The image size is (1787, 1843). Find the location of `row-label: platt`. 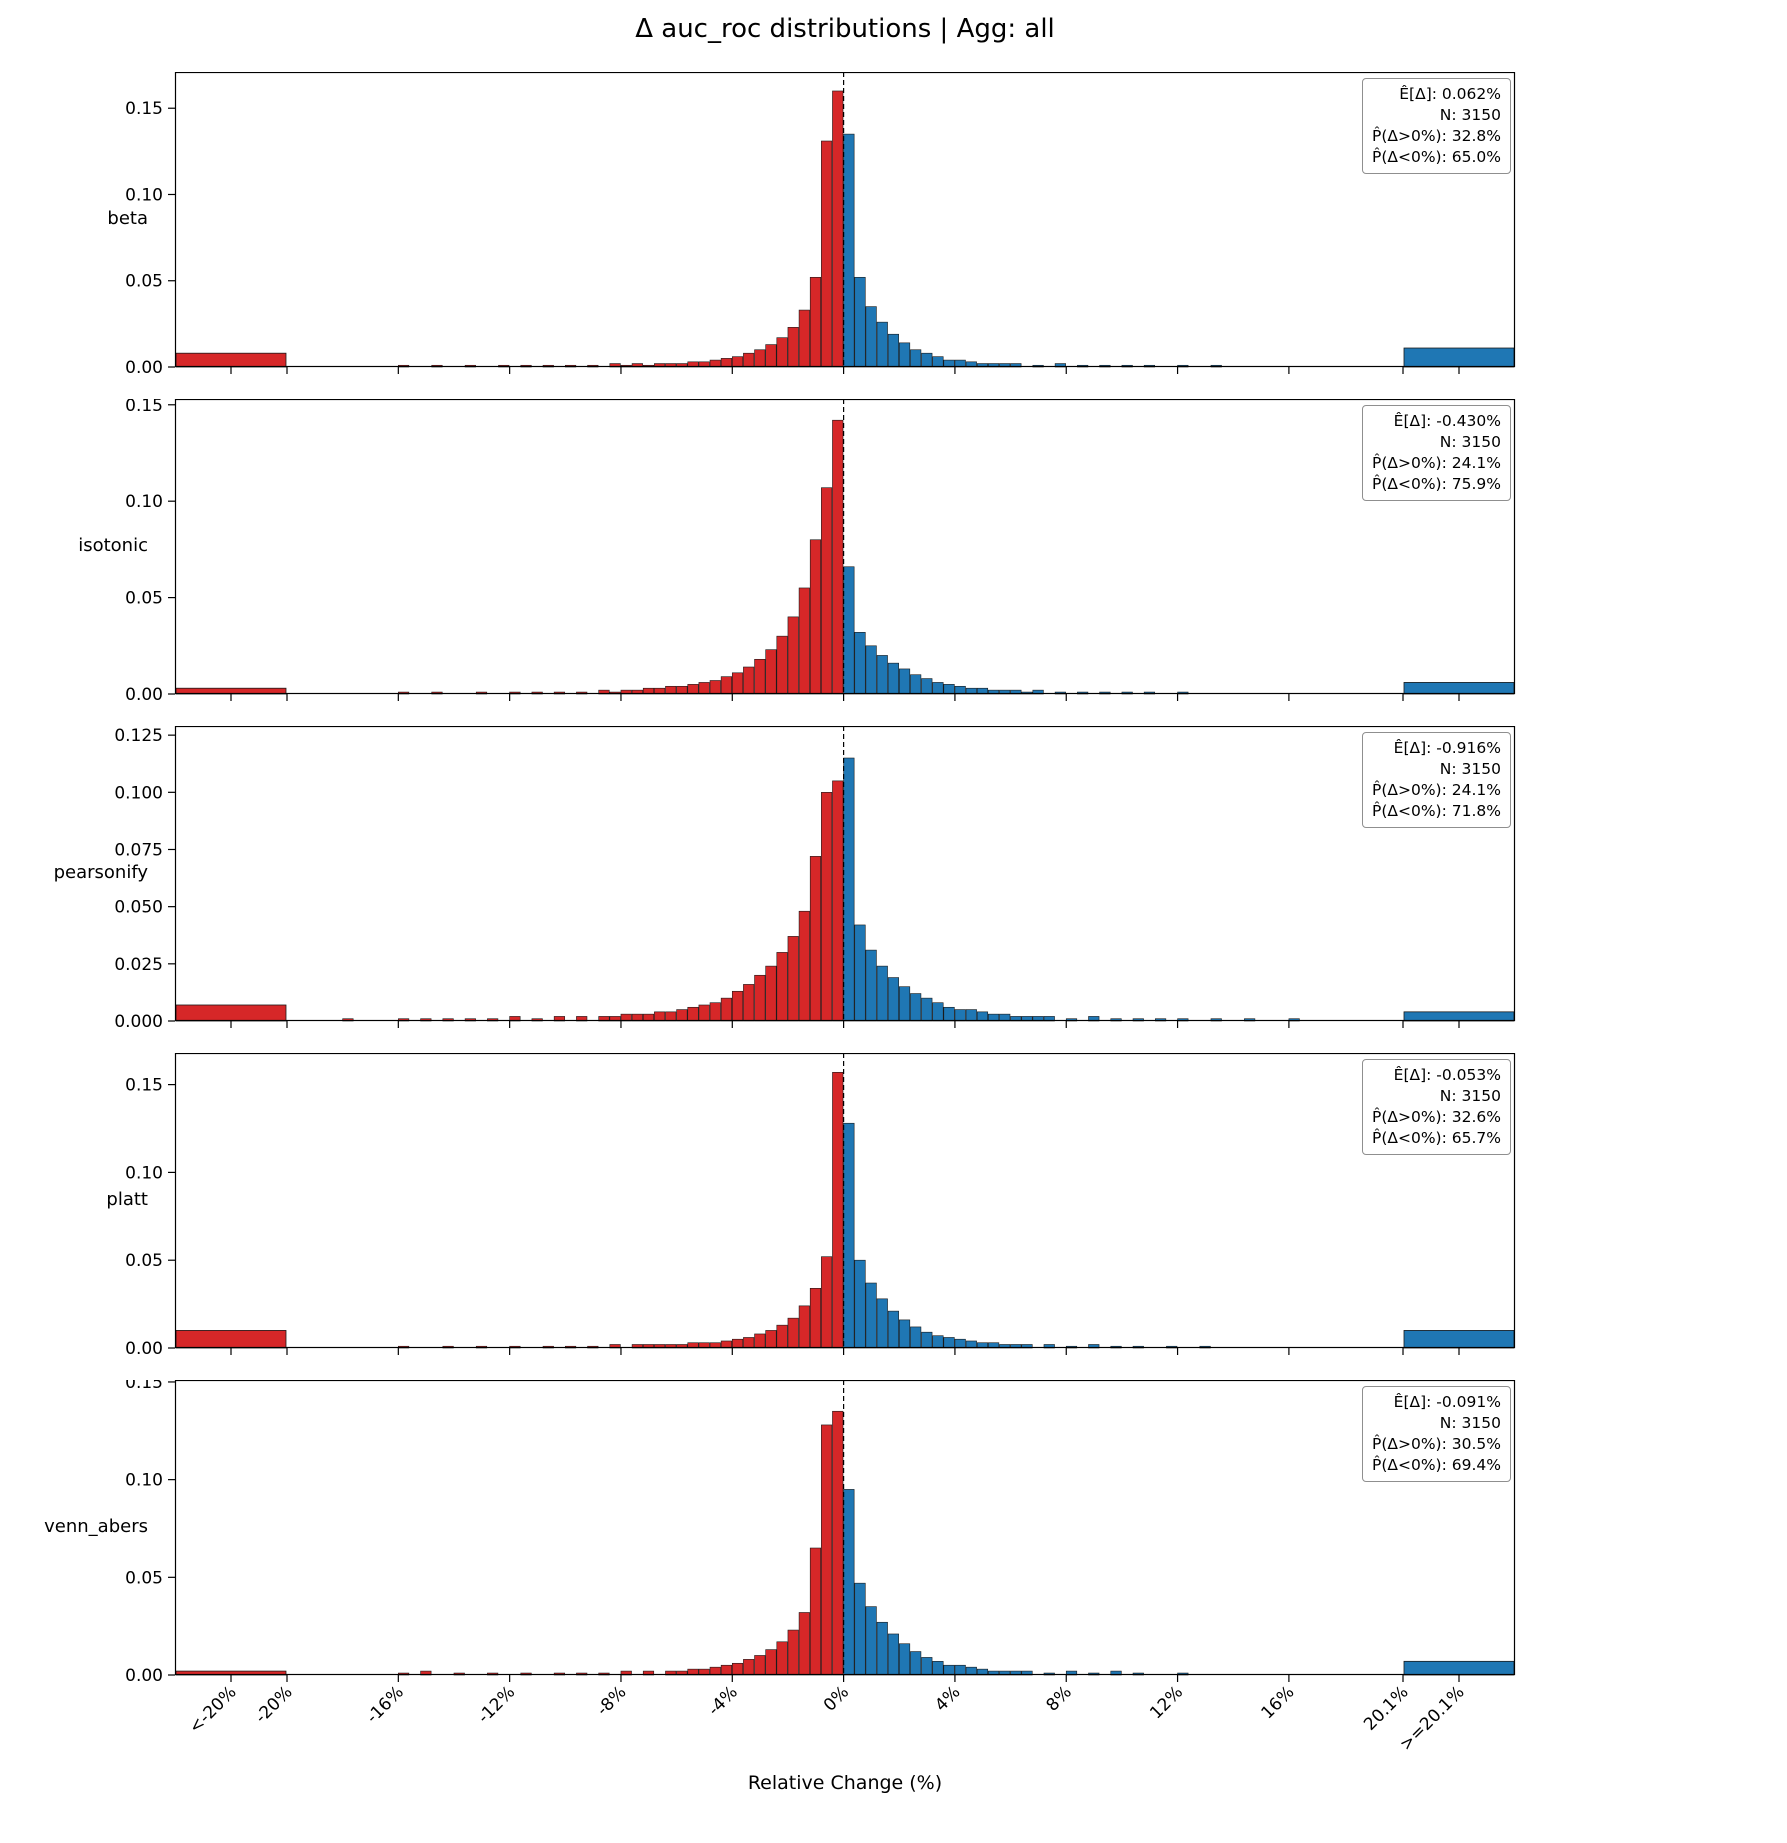

row-label: platt is located at coordinates (127, 1199).